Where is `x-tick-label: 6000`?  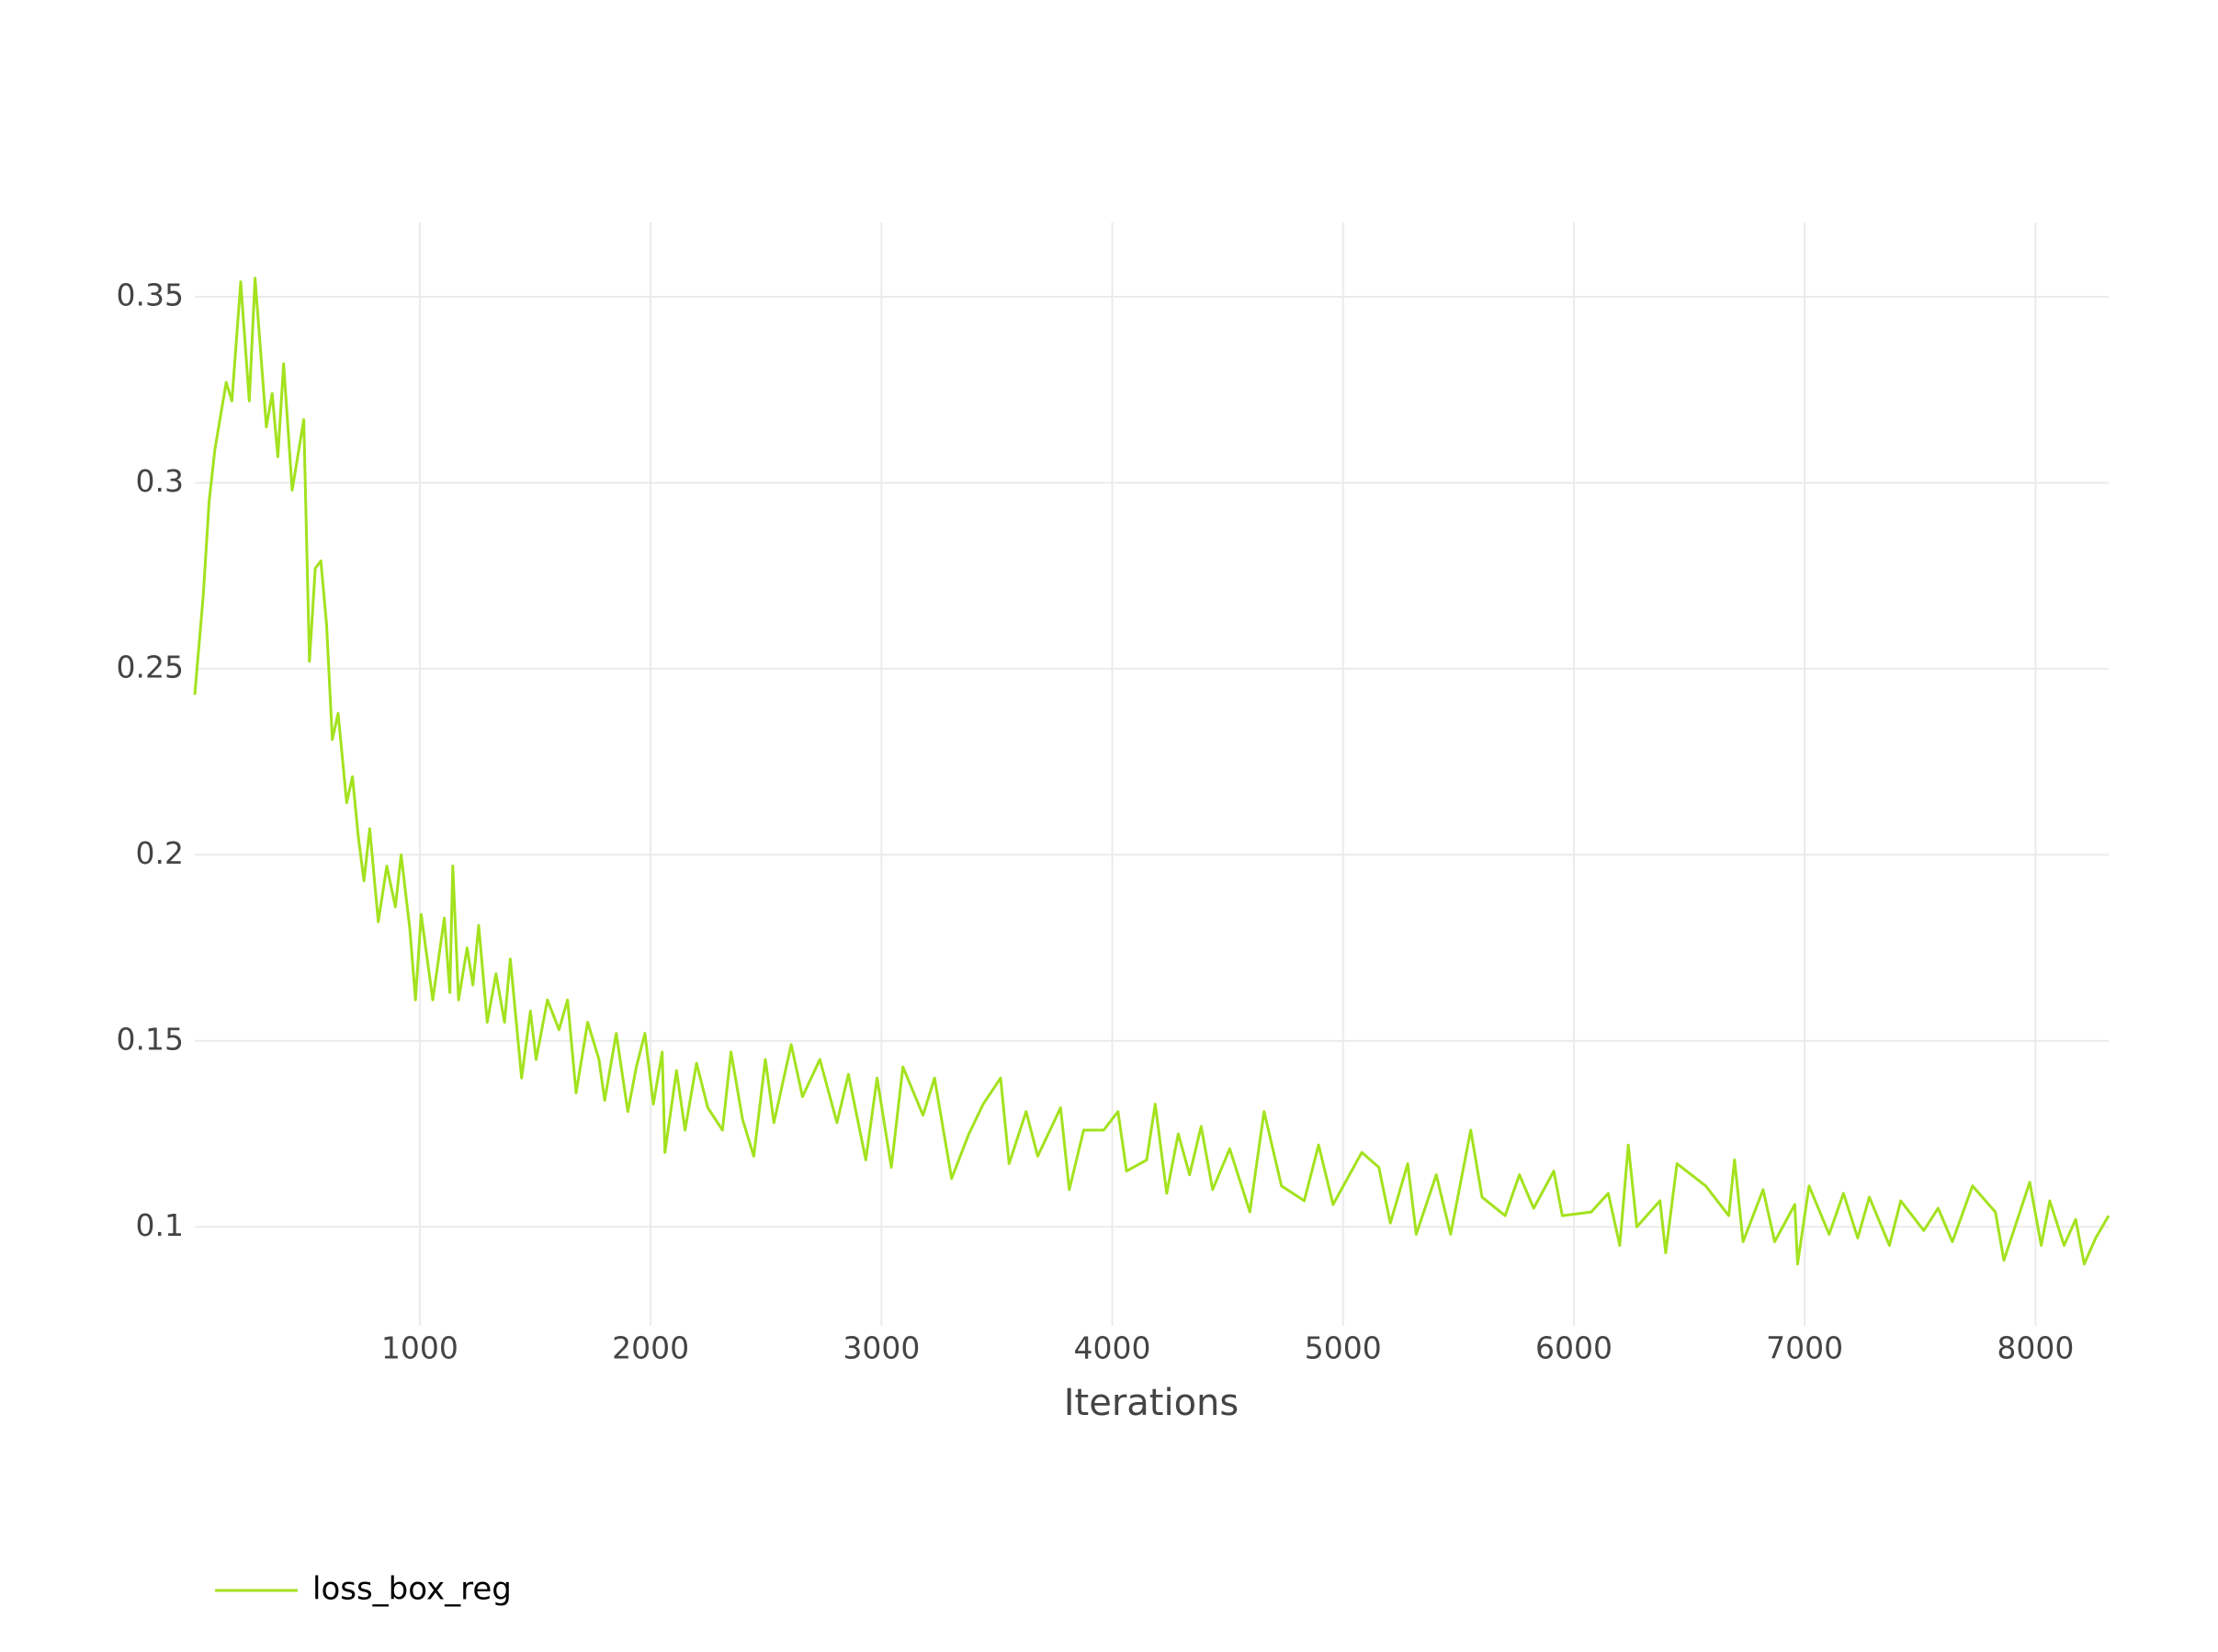
x-tick-label: 6000 is located at coordinates (1574, 1348).